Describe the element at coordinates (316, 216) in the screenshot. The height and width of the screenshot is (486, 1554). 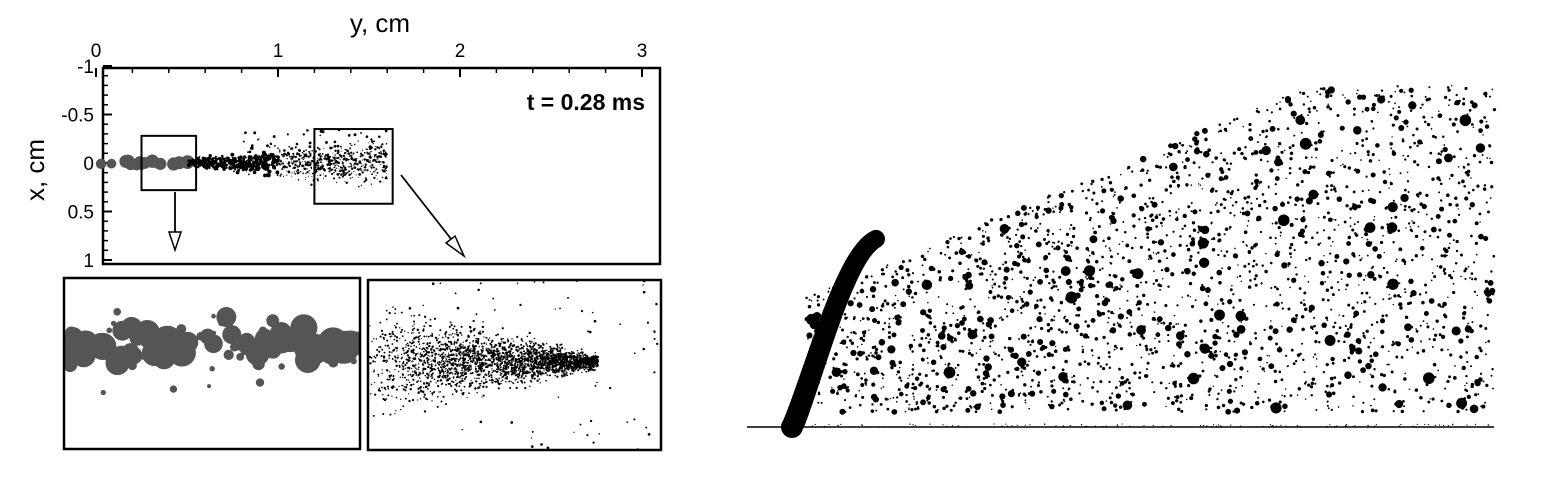
I see `zoom-arrows` at that location.